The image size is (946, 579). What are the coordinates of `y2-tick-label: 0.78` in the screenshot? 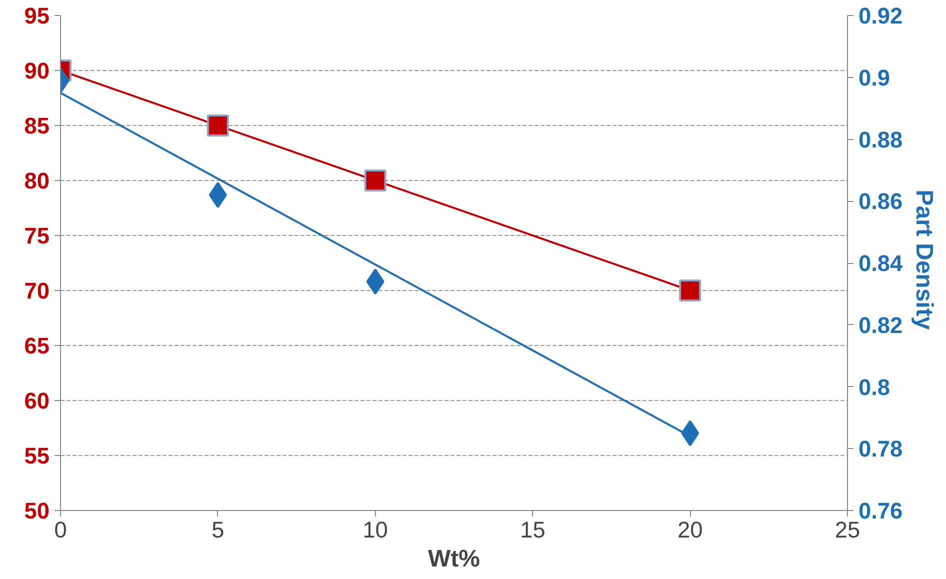 It's located at (880, 449).